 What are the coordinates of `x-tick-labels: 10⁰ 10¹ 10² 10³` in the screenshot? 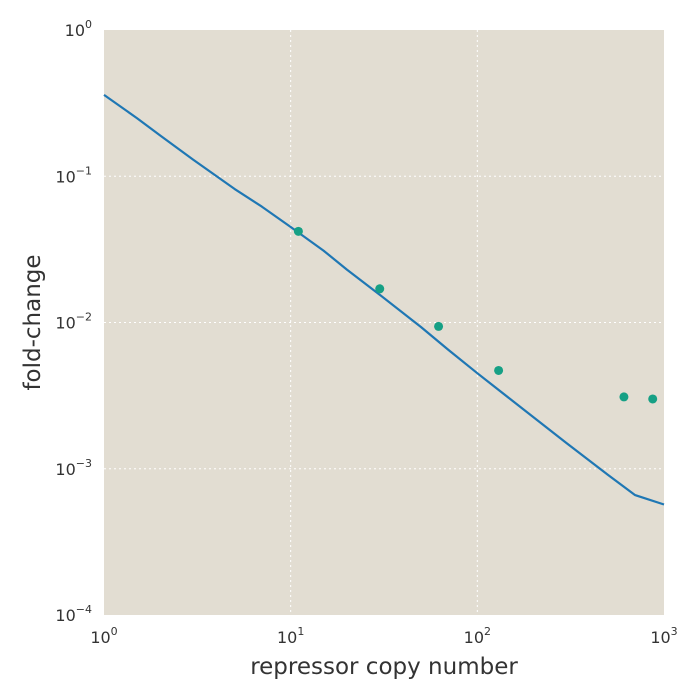 It's located at (383, 636).